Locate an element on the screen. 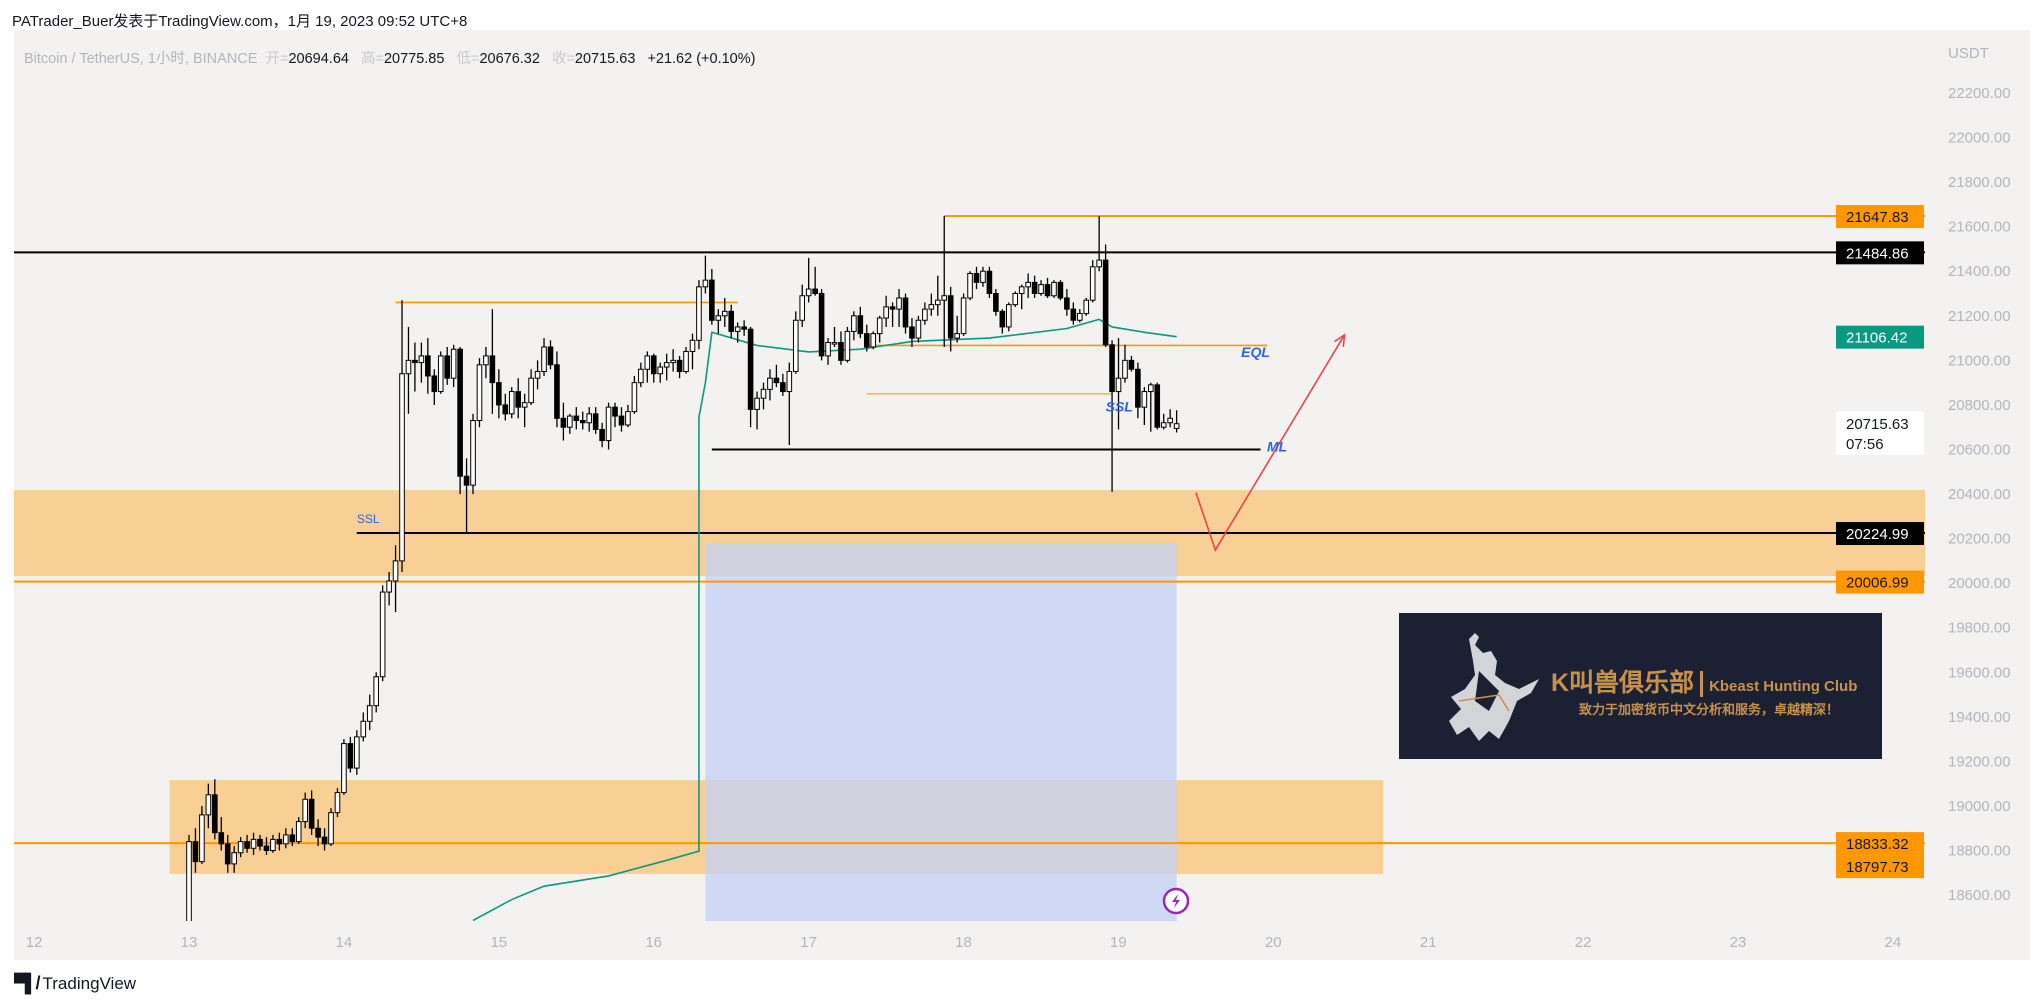 Image resolution: width=2042 pixels, height=1006 pixels. high-value: 20775.85 is located at coordinates (414, 59).